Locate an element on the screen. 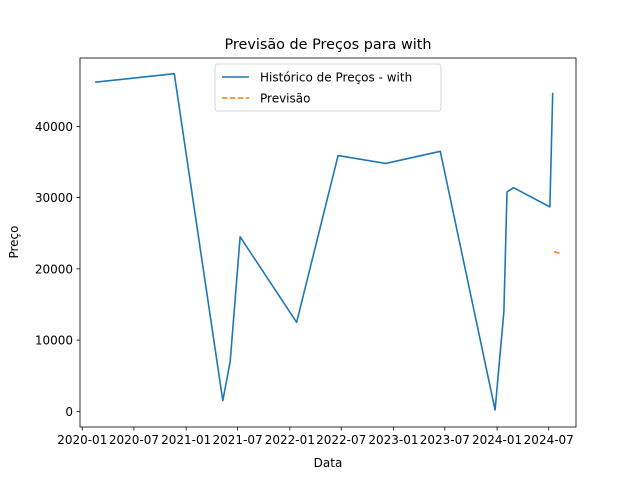  x-tick-label: 2024-01 is located at coordinates (497, 440).